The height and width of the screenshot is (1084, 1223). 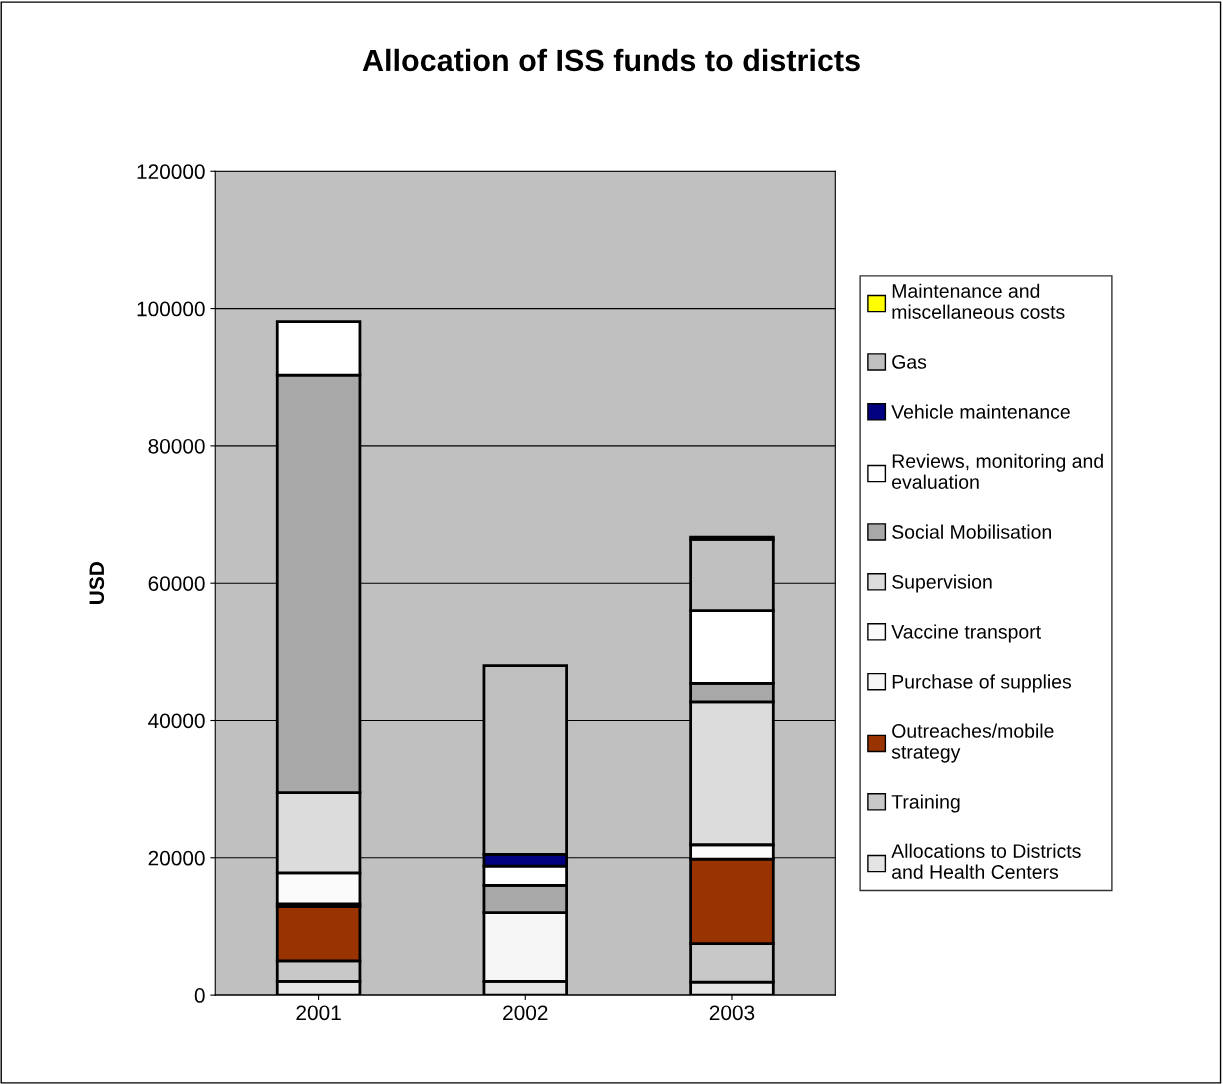 I want to click on legend-label: Purchase of supplies, so click(x=982, y=683).